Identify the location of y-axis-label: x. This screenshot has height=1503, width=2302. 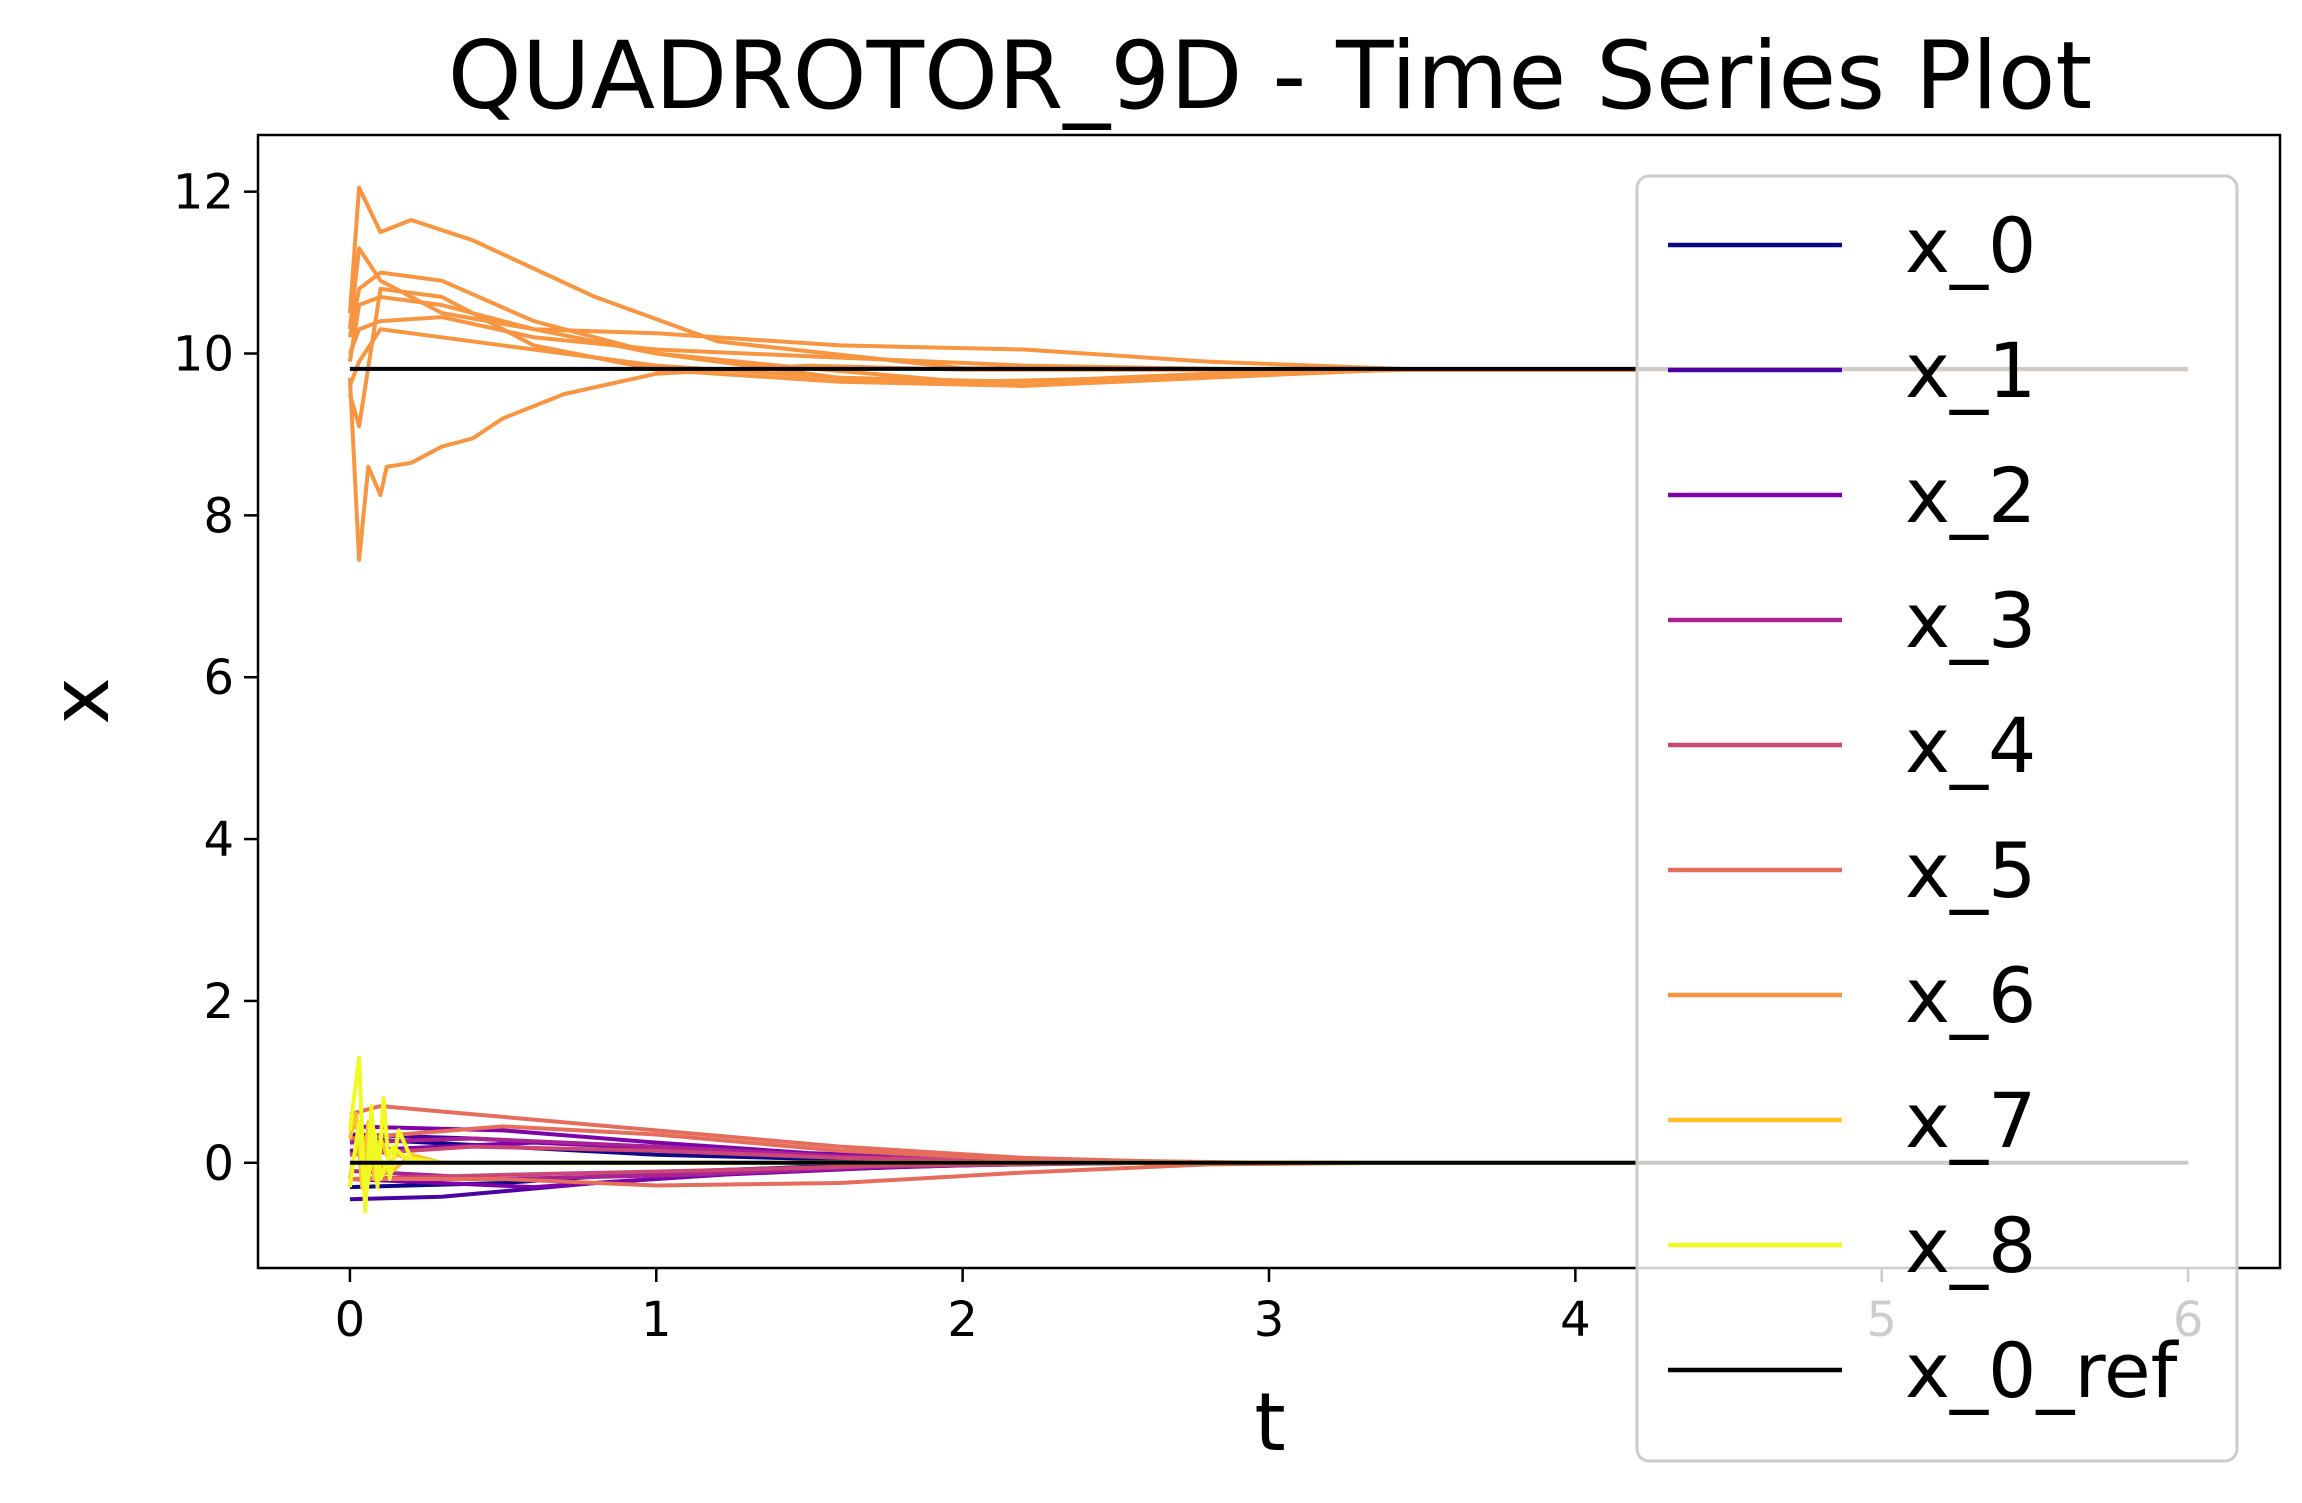
(80, 700).